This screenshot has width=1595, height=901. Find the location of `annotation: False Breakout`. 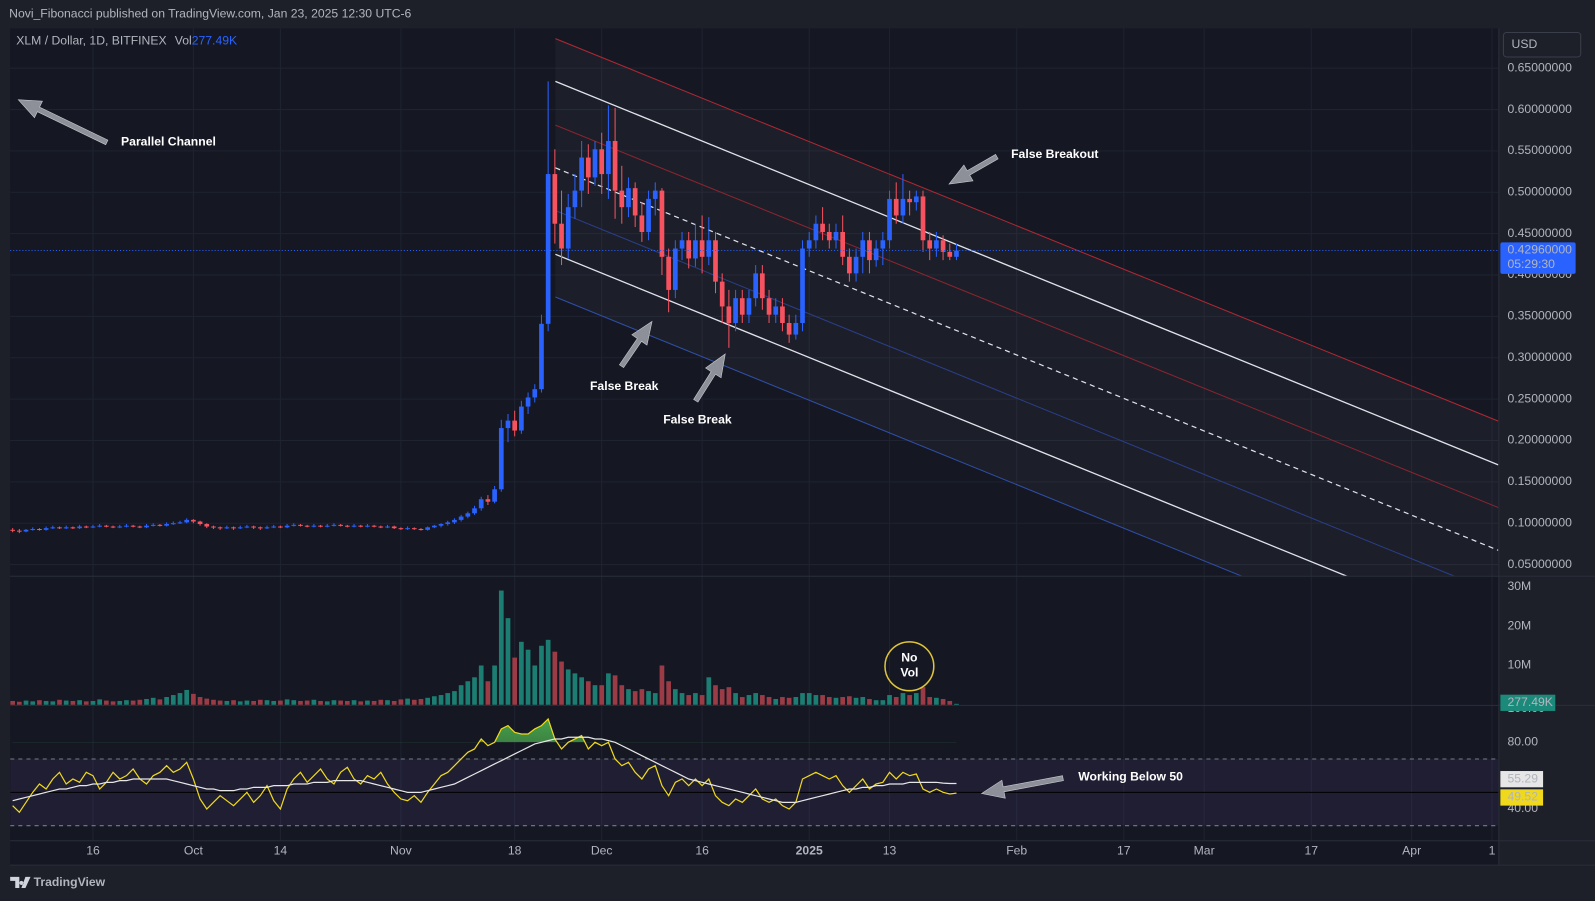

annotation: False Breakout is located at coordinates (1054, 154).